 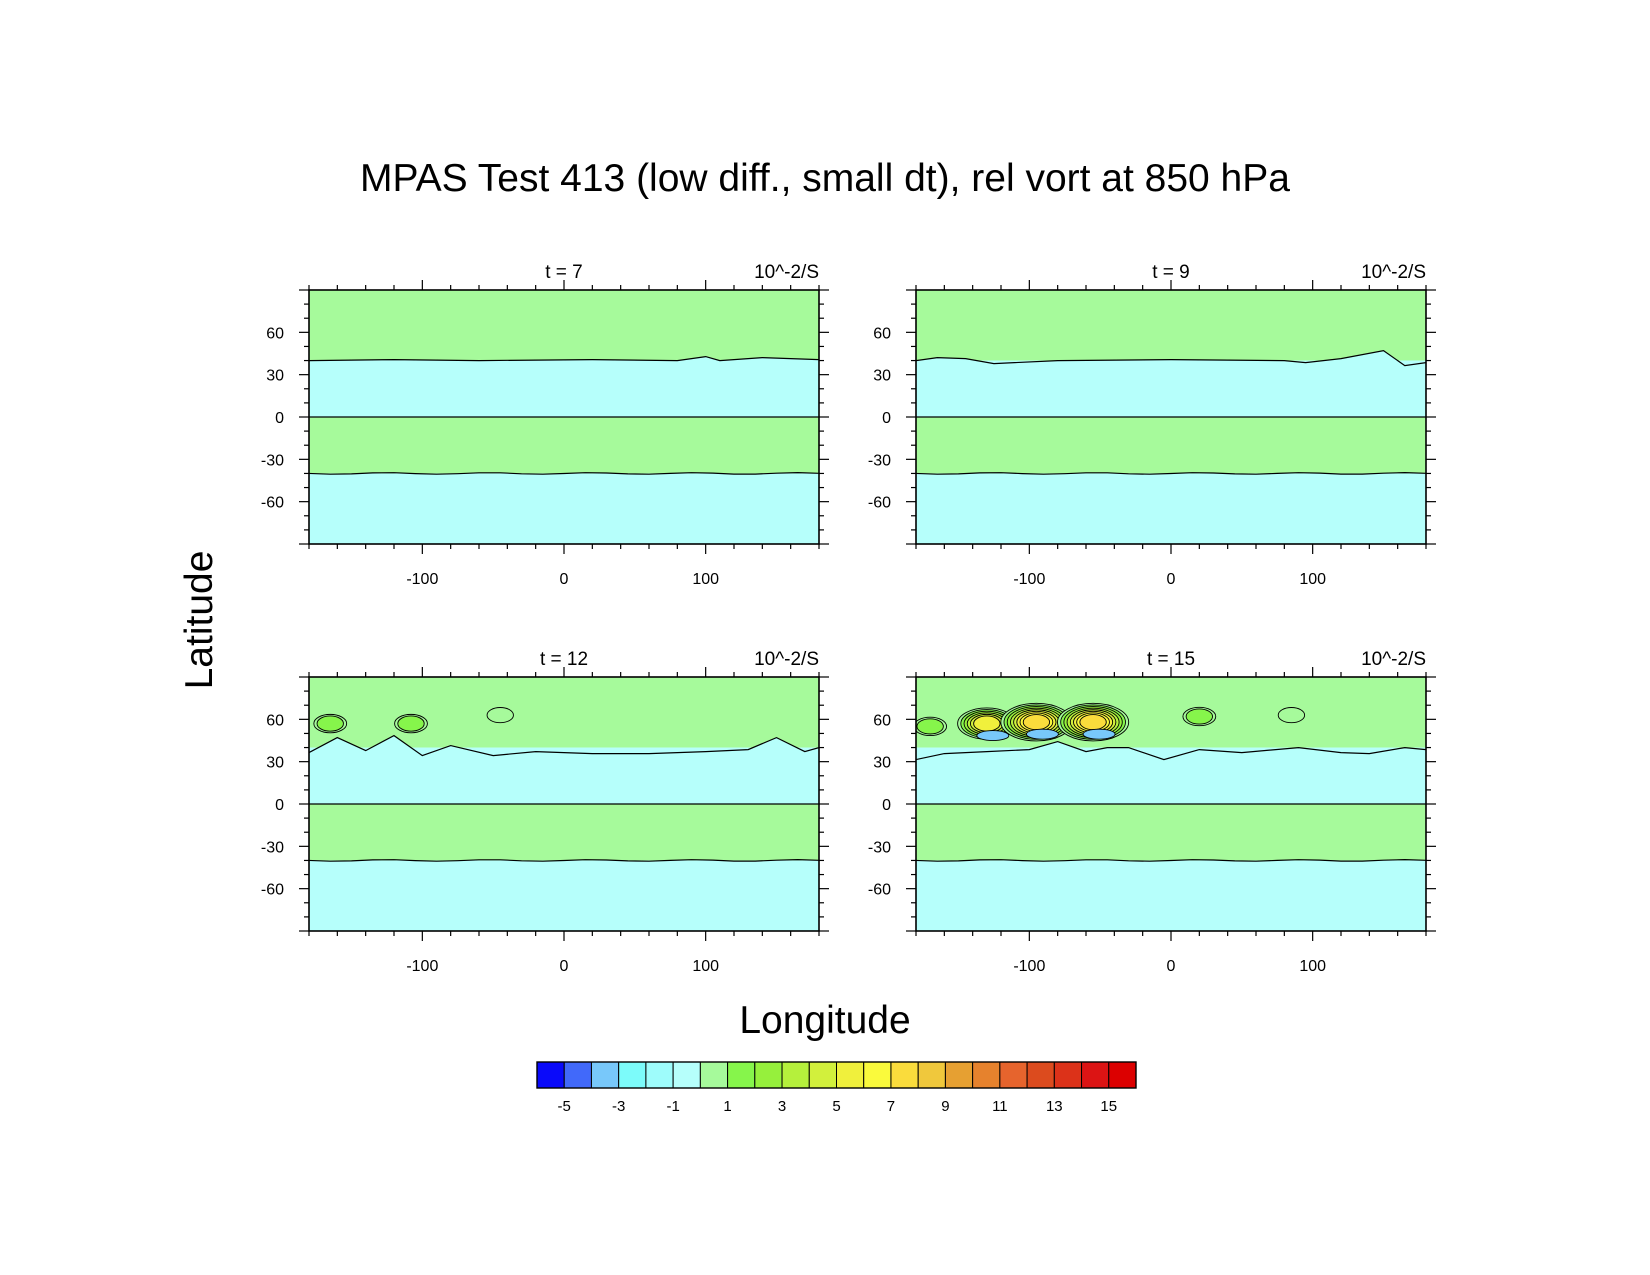 I want to click on map-panel: -100 0 100 60 30 0 -30 -60 t = 7 10^-2/S, so click(x=545, y=425).